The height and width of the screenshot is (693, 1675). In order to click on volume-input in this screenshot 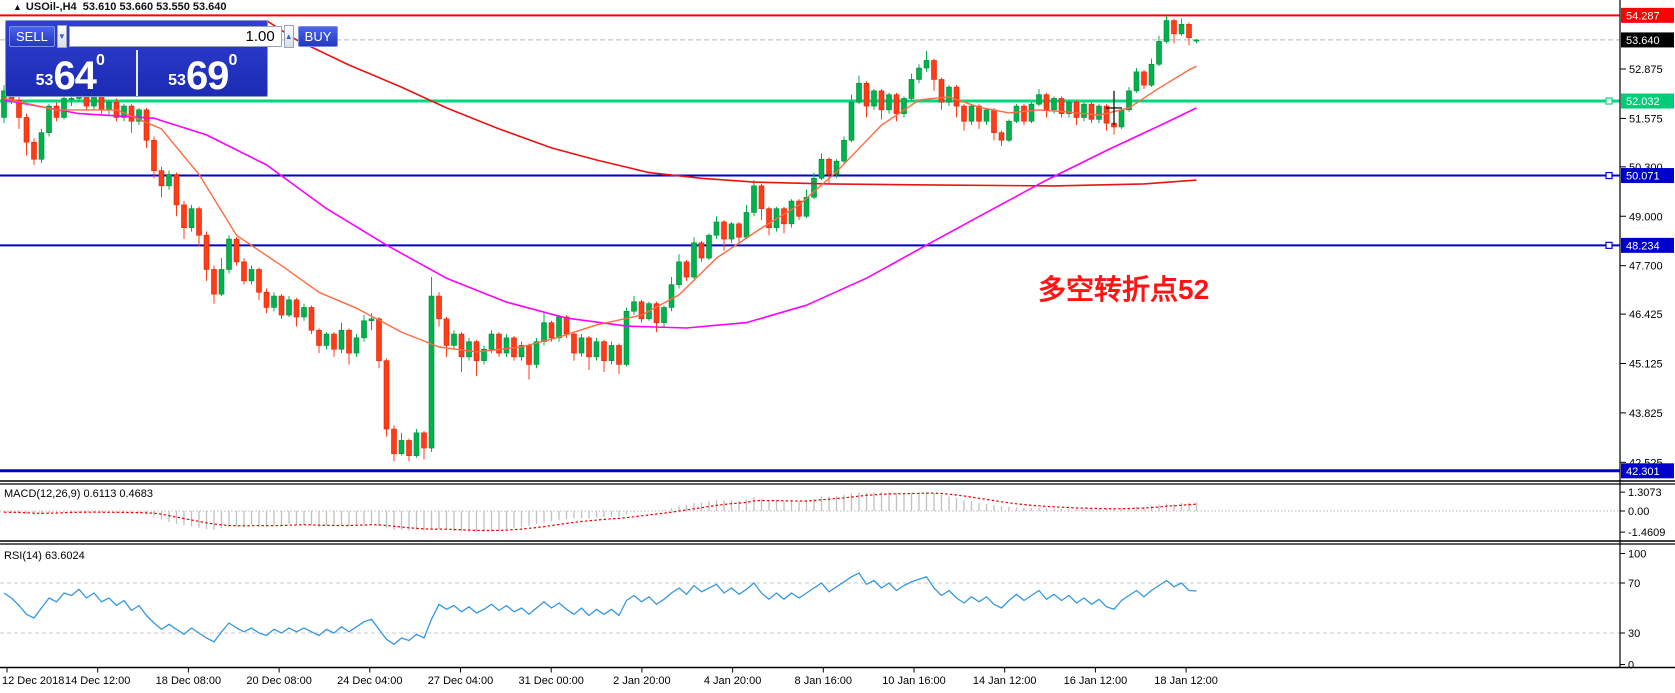, I will do `click(175, 36)`.